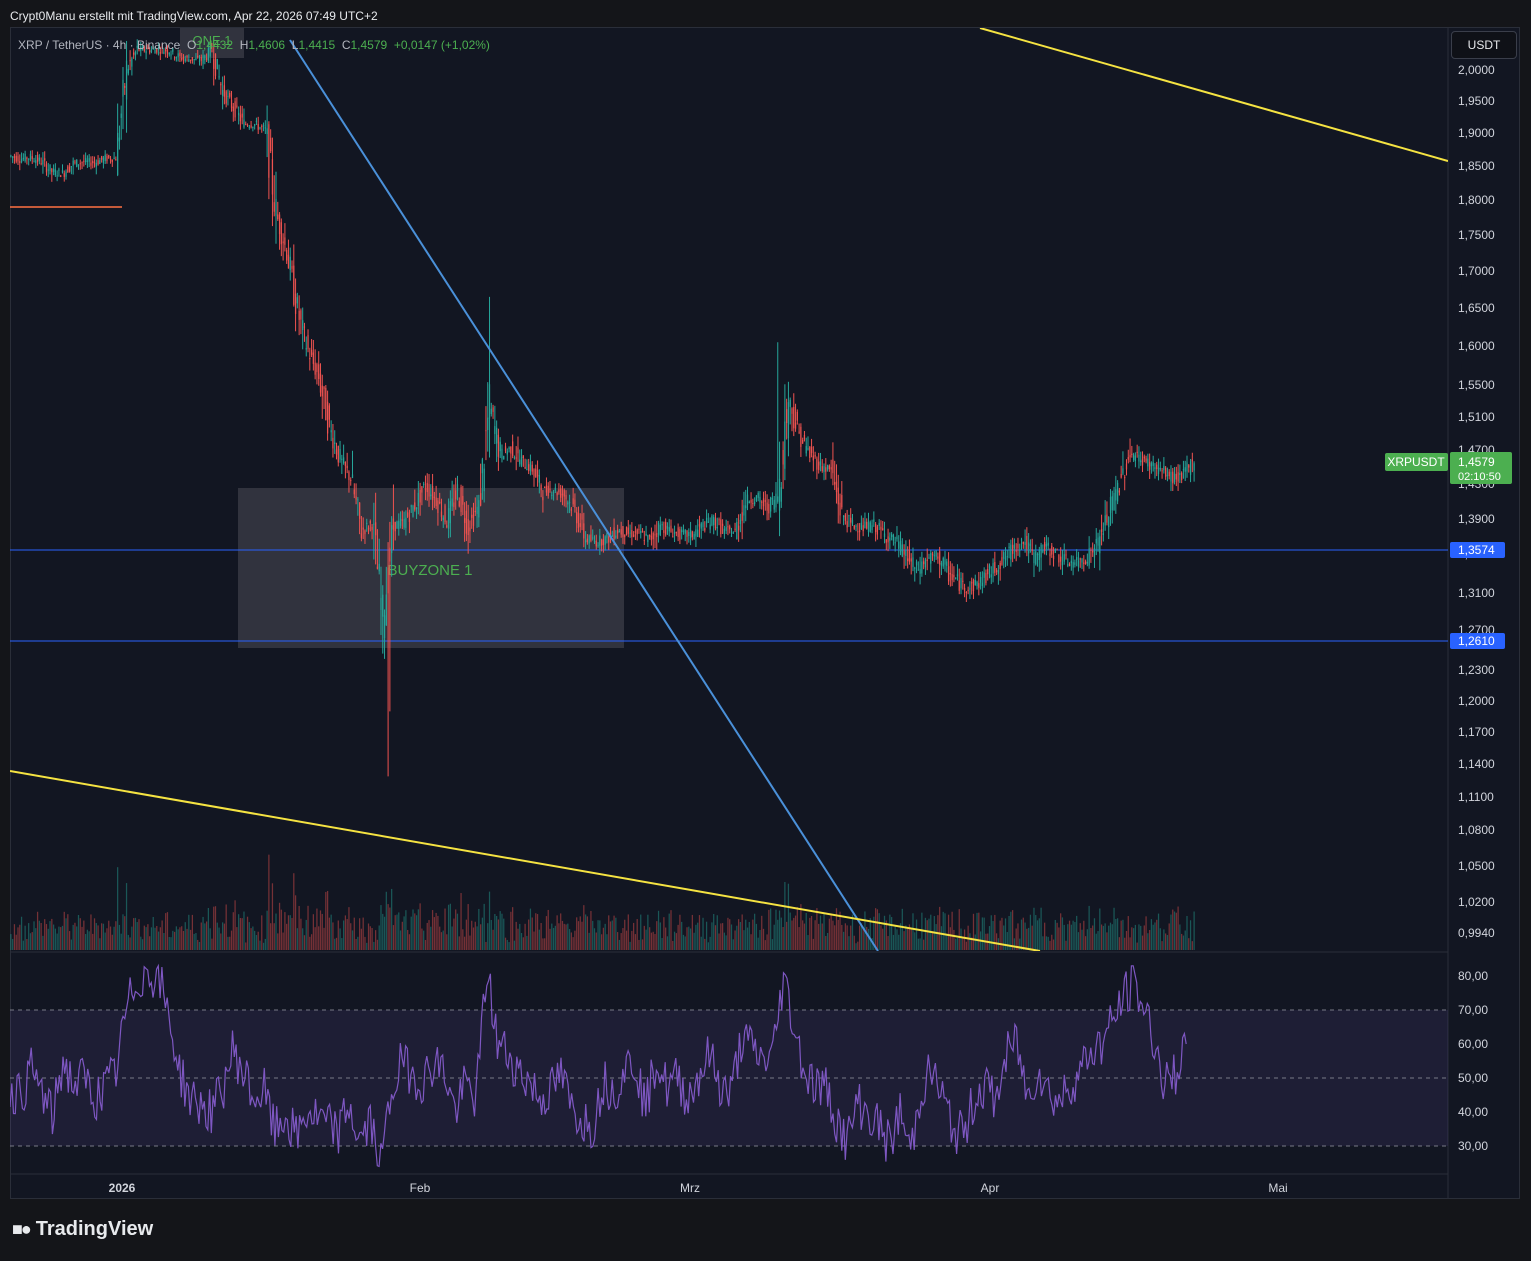  I want to click on price-tick-label: 1,8500, so click(1476, 166).